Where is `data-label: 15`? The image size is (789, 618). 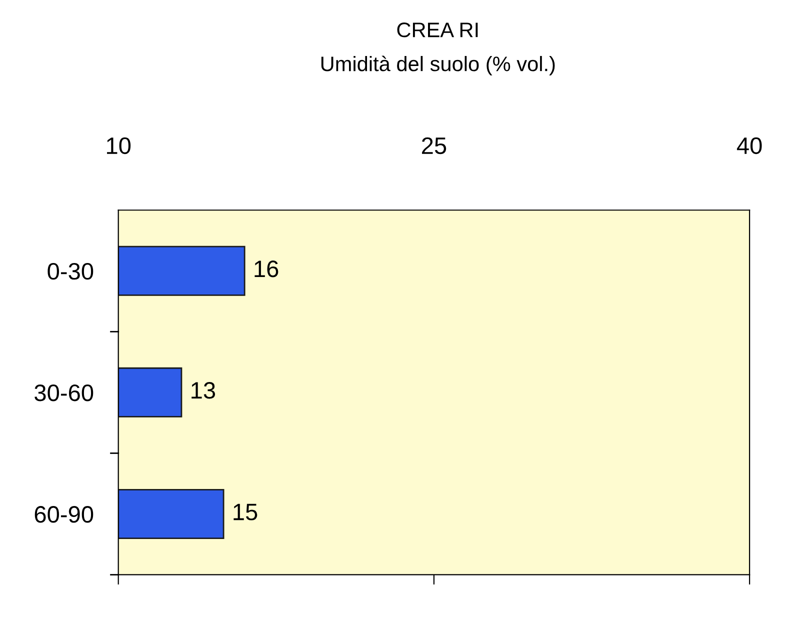
data-label: 15 is located at coordinates (246, 512).